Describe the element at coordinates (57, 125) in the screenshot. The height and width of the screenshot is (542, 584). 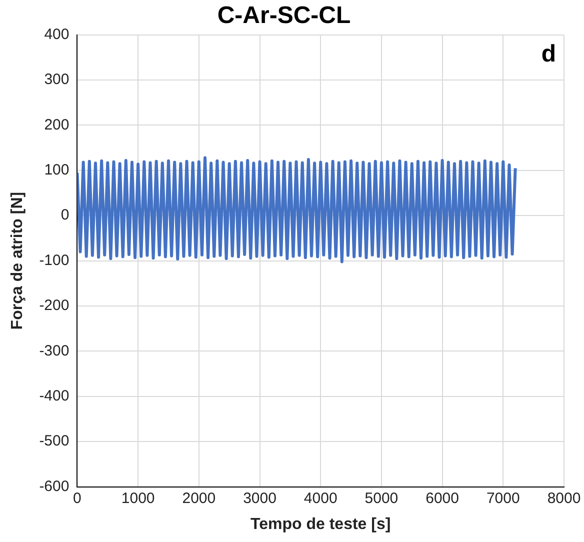
I see `y-tick-label: 200` at that location.